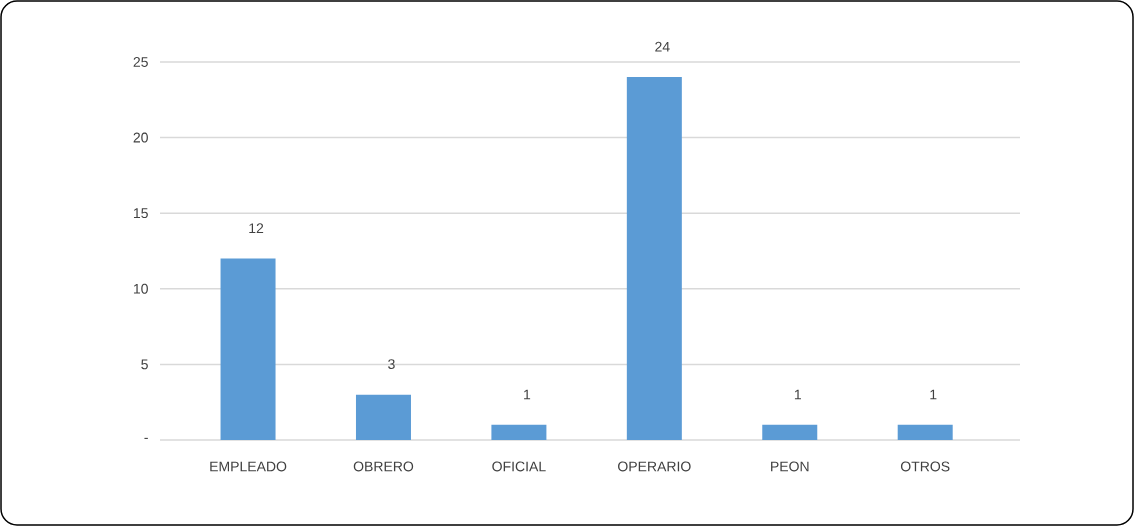 The width and height of the screenshot is (1134, 526). Describe the element at coordinates (519, 466) in the screenshot. I see `x-tick-label: OFICIAL` at that location.